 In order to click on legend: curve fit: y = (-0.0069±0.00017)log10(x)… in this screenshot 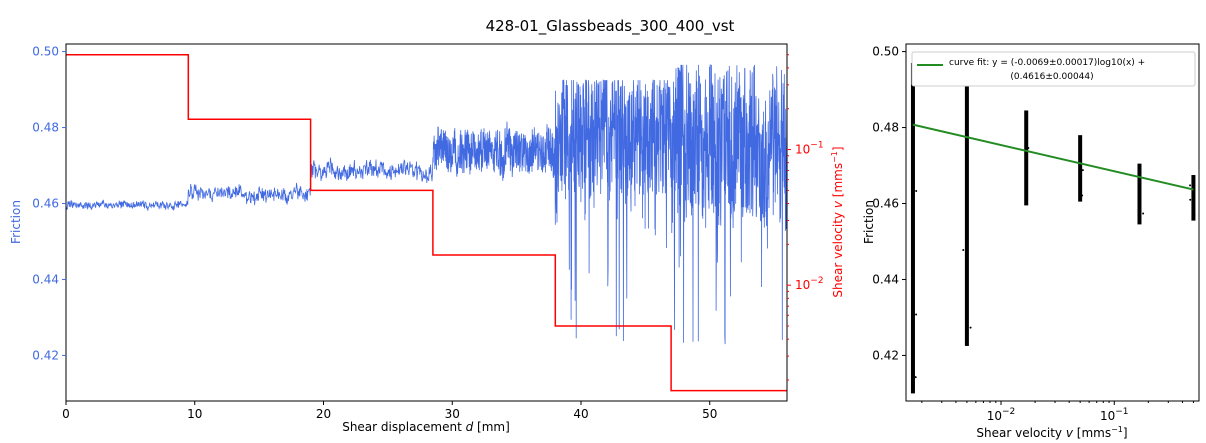, I will do `click(1053, 69)`.